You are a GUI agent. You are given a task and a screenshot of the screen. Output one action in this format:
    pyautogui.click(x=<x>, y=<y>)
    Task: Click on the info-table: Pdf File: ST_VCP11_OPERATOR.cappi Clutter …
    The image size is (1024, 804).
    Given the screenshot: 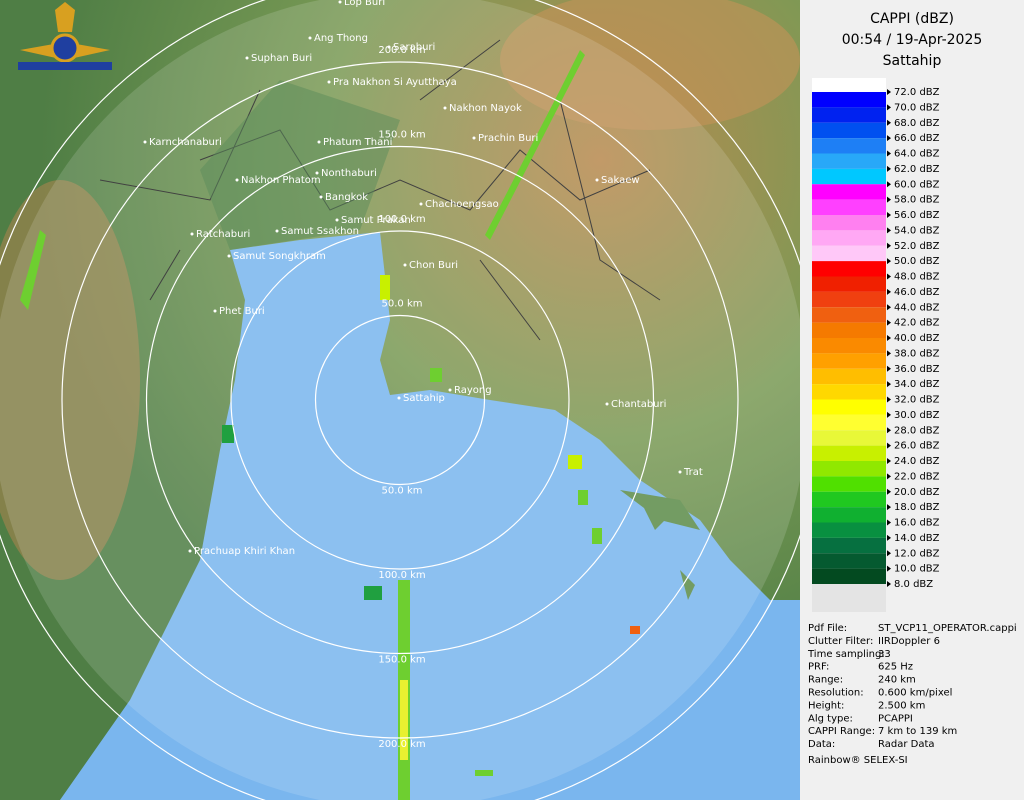 What is the action you would take?
    pyautogui.click(x=912, y=686)
    